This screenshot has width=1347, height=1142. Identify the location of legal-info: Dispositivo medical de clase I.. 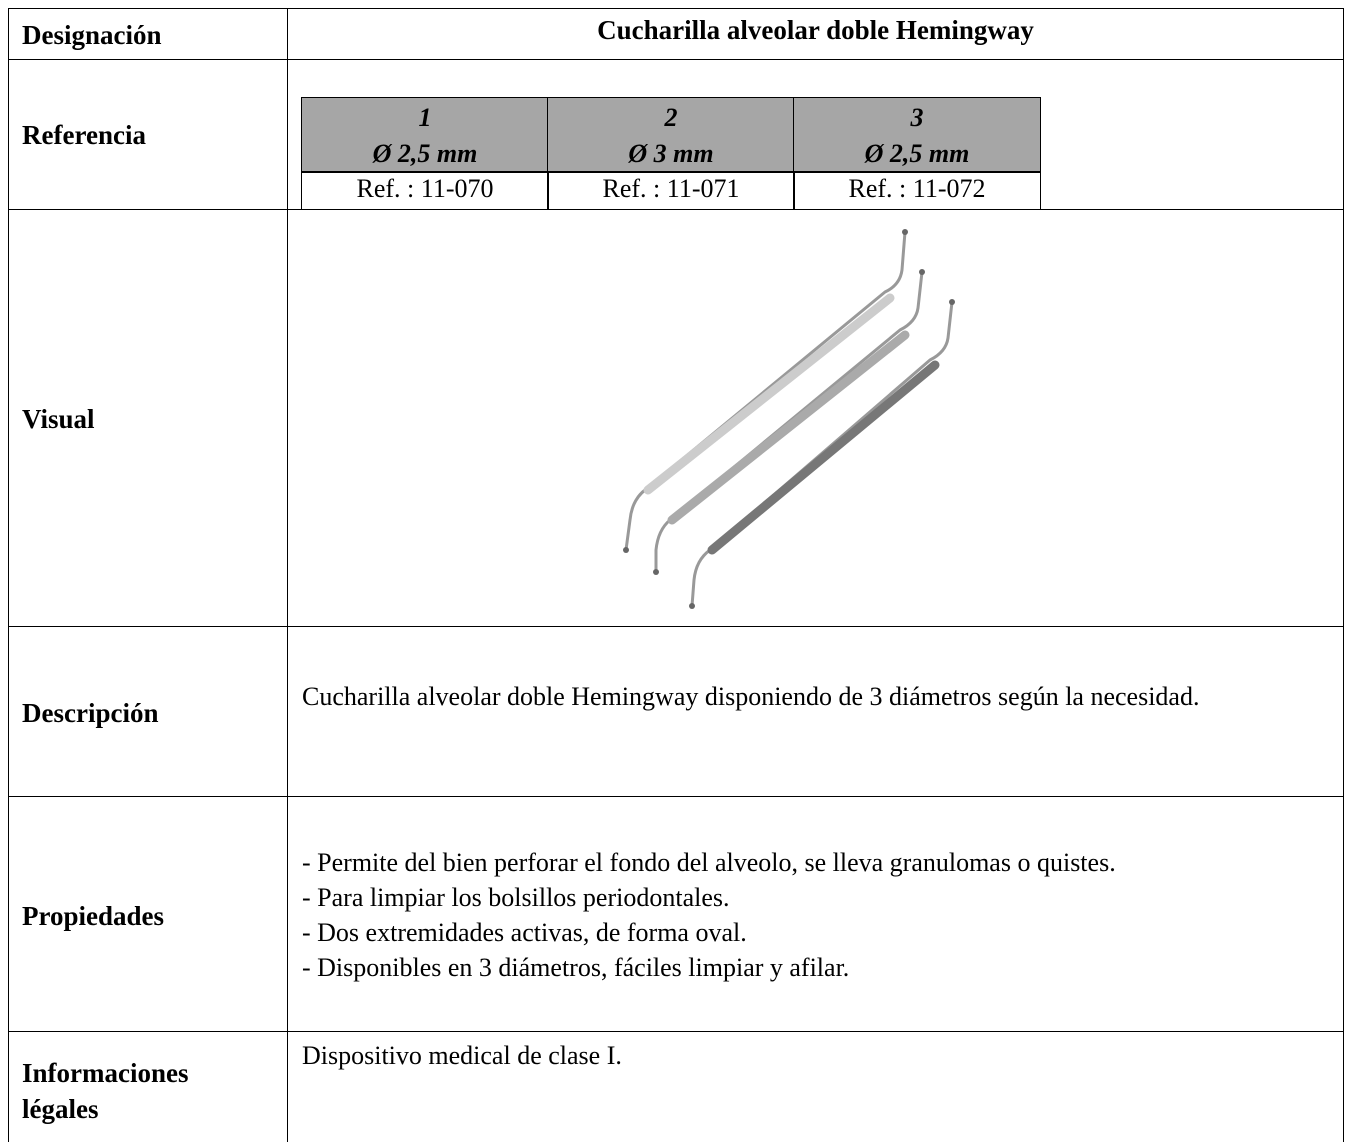
(462, 1055).